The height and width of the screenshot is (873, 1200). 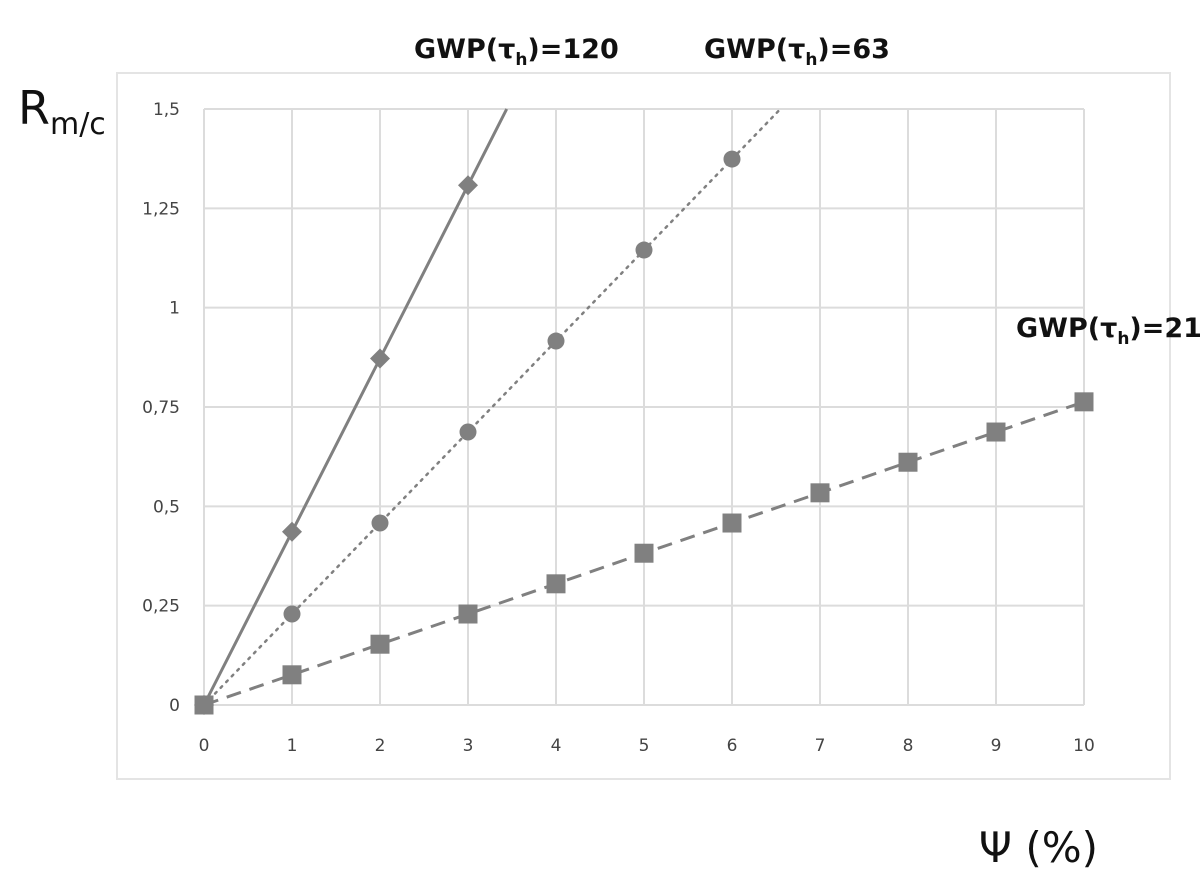 I want to click on y-axis-title-sub: m/c, so click(x=78, y=124).